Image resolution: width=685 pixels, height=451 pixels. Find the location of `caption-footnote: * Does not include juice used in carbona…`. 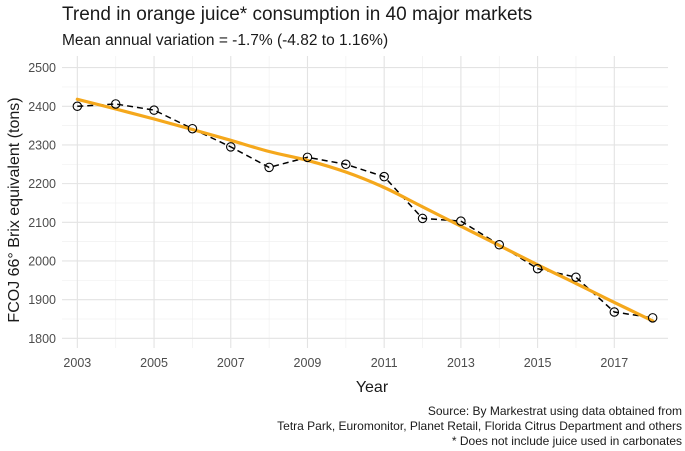

caption-footnote: * Does not include juice used in carbona… is located at coordinates (567, 441).